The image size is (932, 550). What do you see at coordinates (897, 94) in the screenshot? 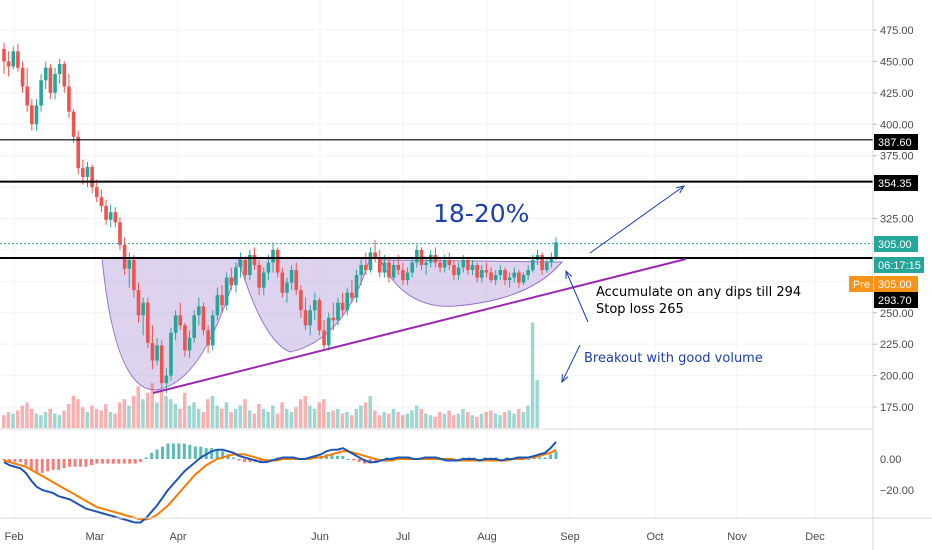
I see `price-tick-label: 425.00` at bounding box center [897, 94].